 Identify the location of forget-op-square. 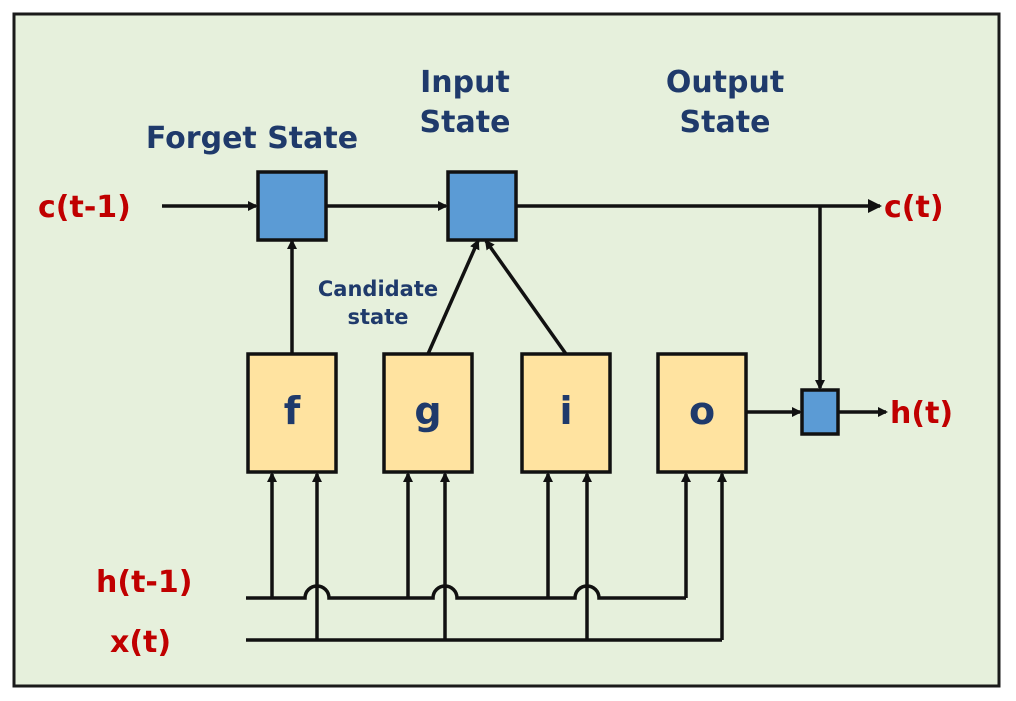
(292, 206).